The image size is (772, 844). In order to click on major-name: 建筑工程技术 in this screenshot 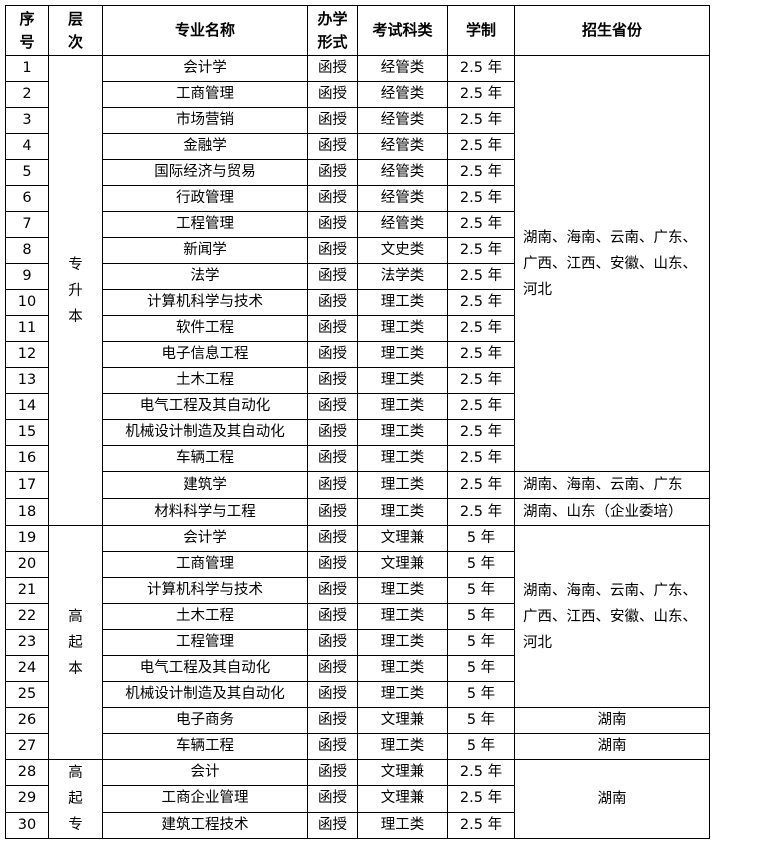, I will do `click(205, 825)`.